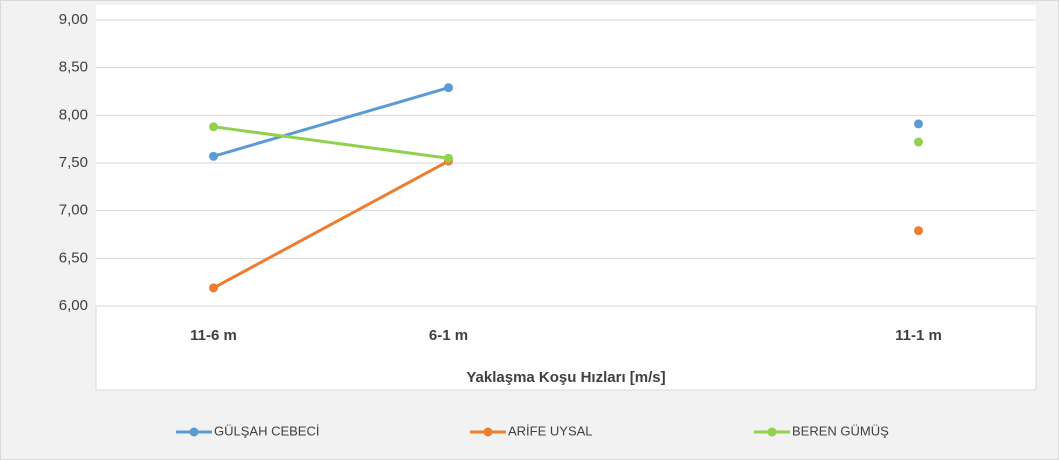  I want to click on x-tick-label: 6-1 m, so click(448, 335).